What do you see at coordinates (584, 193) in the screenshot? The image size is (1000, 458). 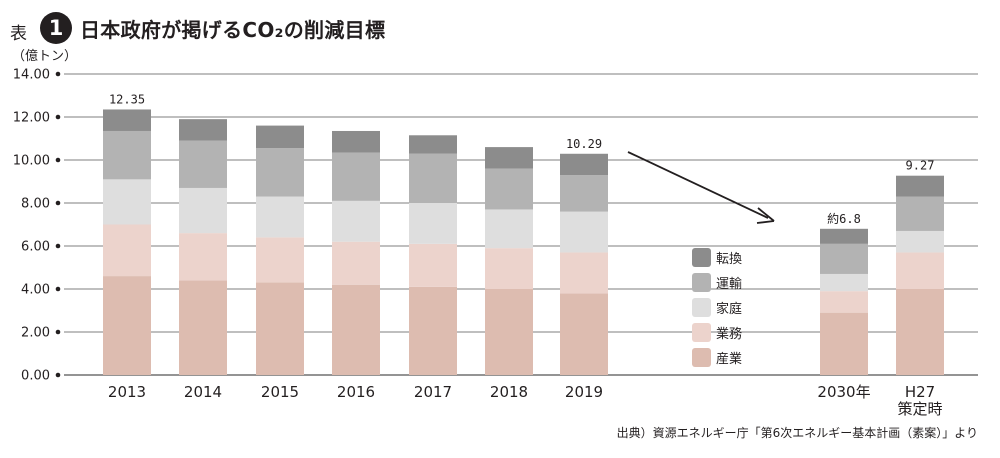 I see `bar-segment-運輸-6` at bounding box center [584, 193].